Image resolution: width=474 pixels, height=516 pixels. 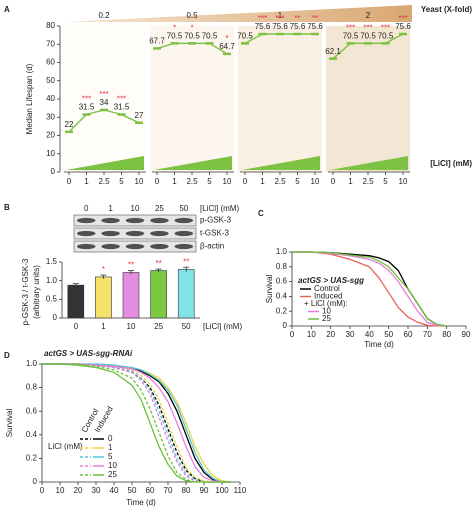 What do you see at coordinates (110, 438) in the screenshot?
I see `legend-label: 0` at bounding box center [110, 438].